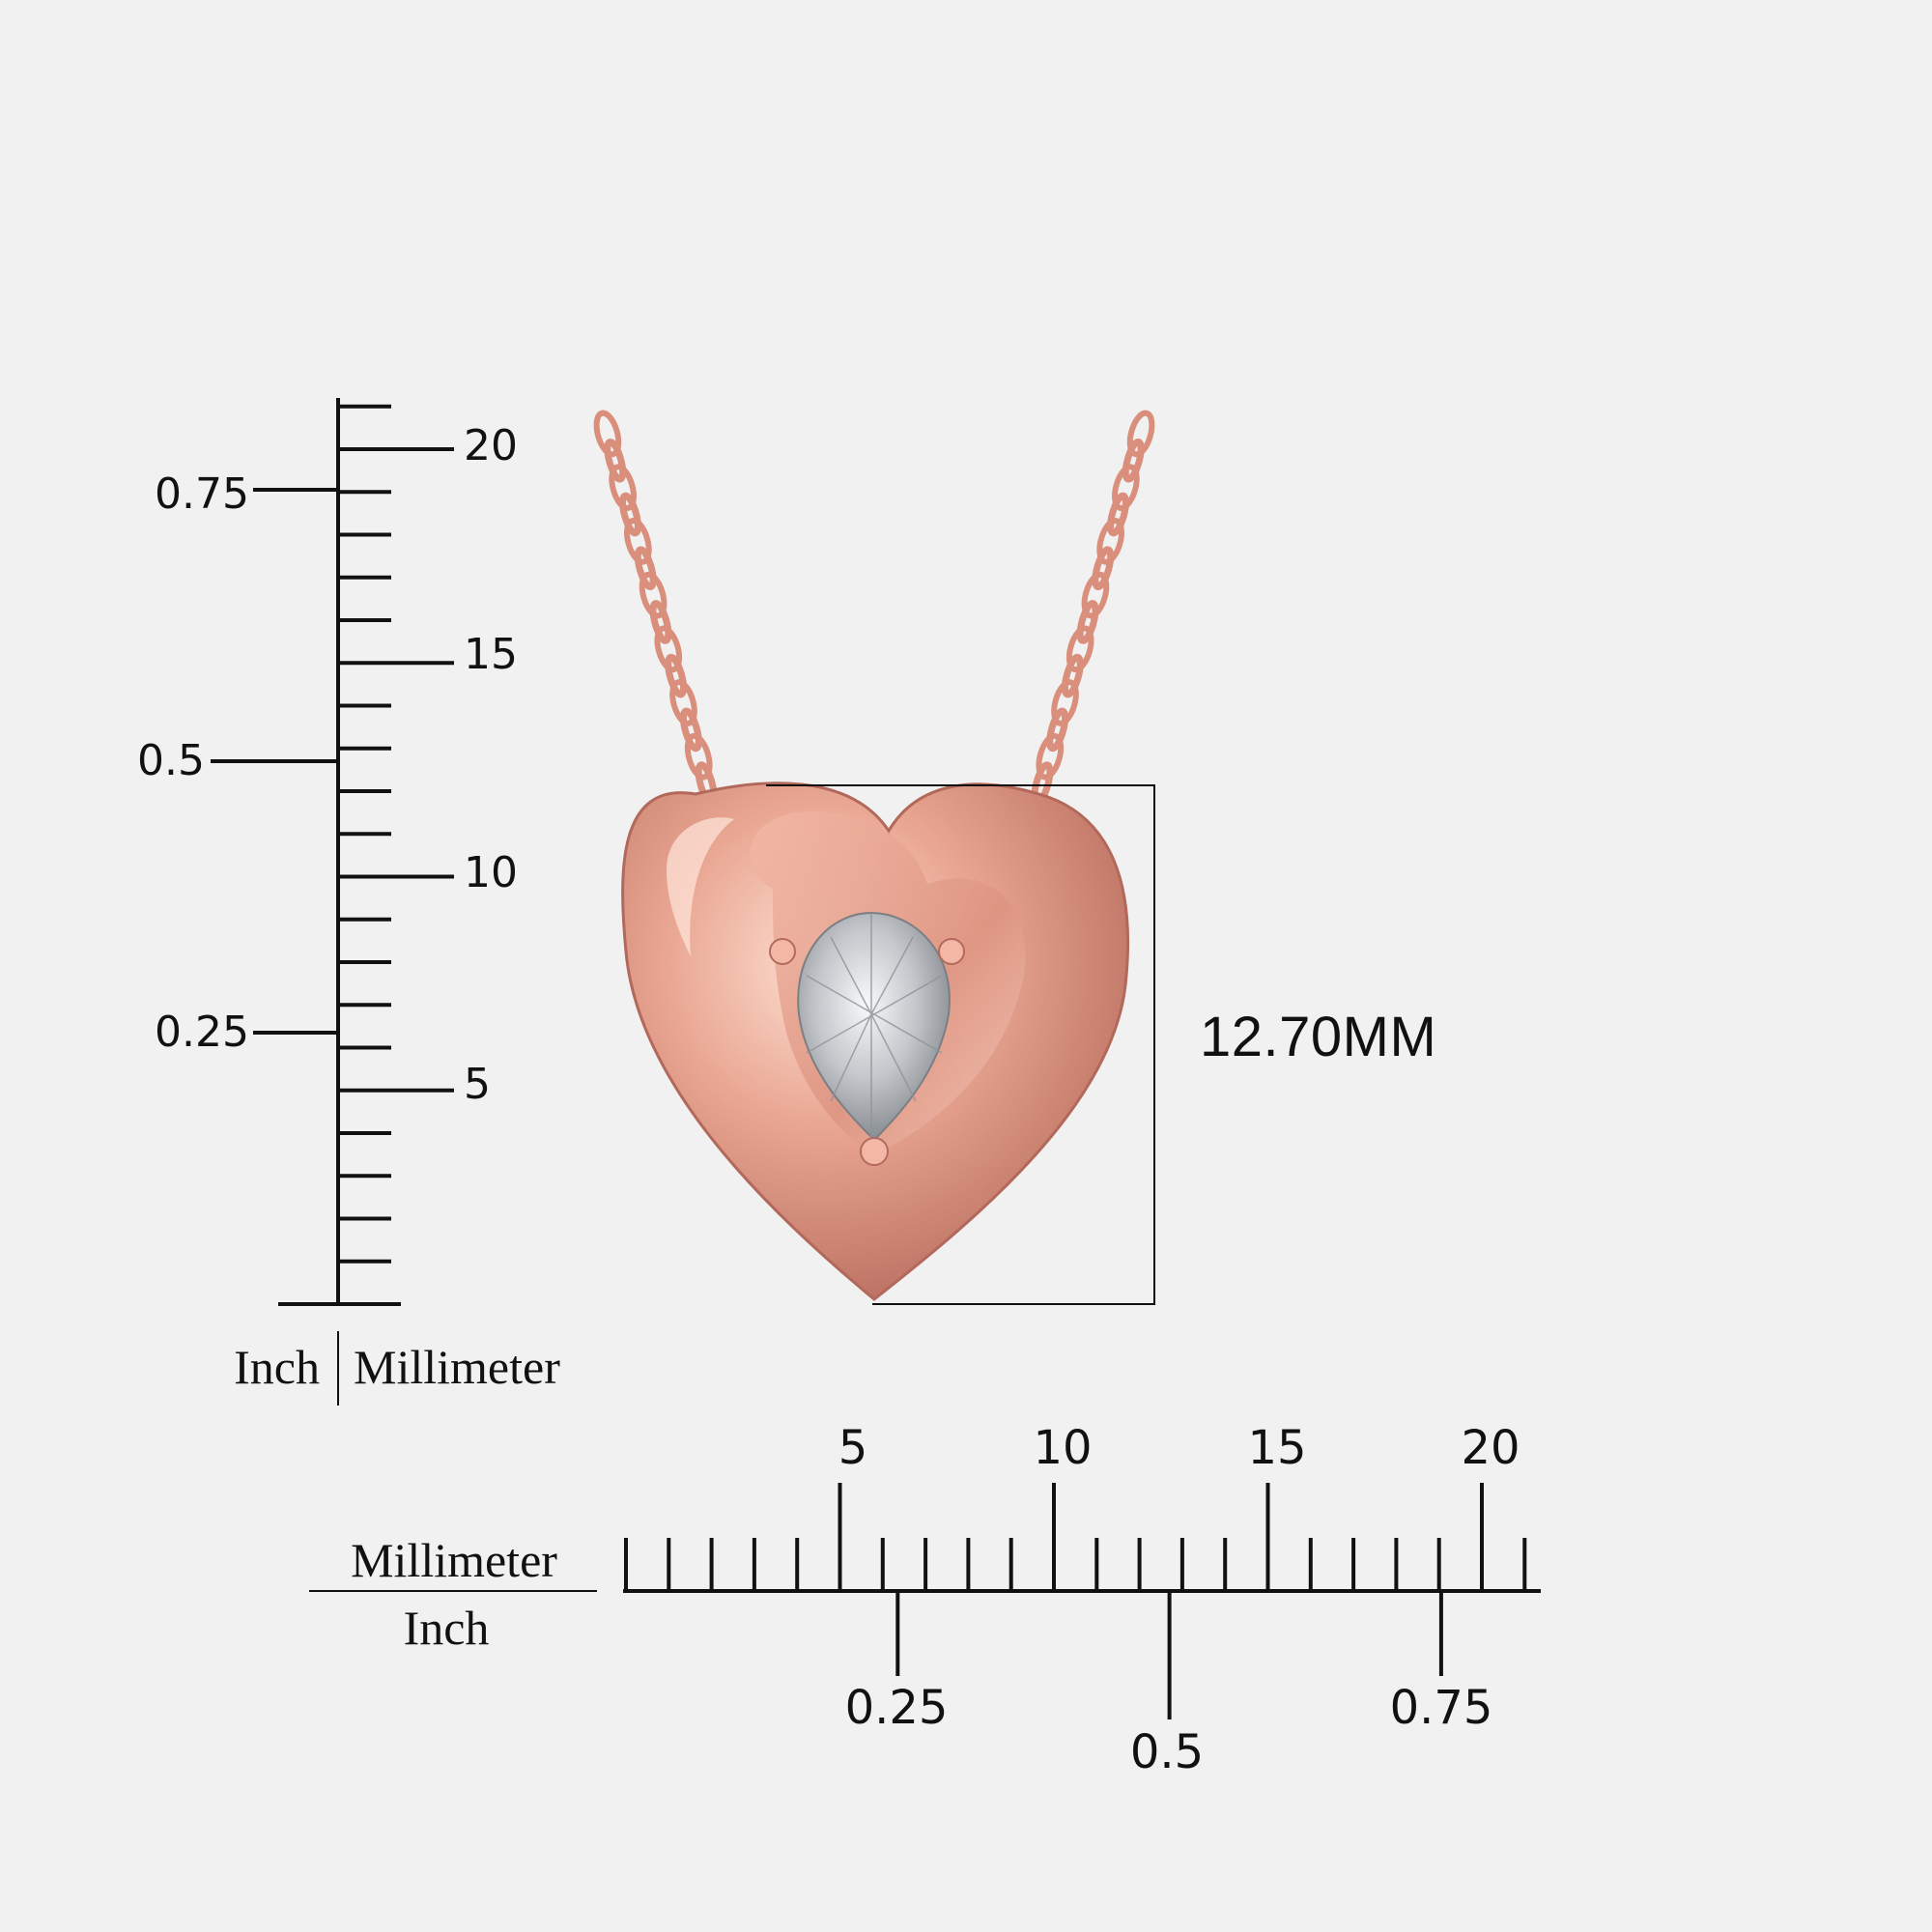 The width and height of the screenshot is (1932, 1932). What do you see at coordinates (457, 1367) in the screenshot?
I see `vertical-mm-unit-label: Millimeter` at bounding box center [457, 1367].